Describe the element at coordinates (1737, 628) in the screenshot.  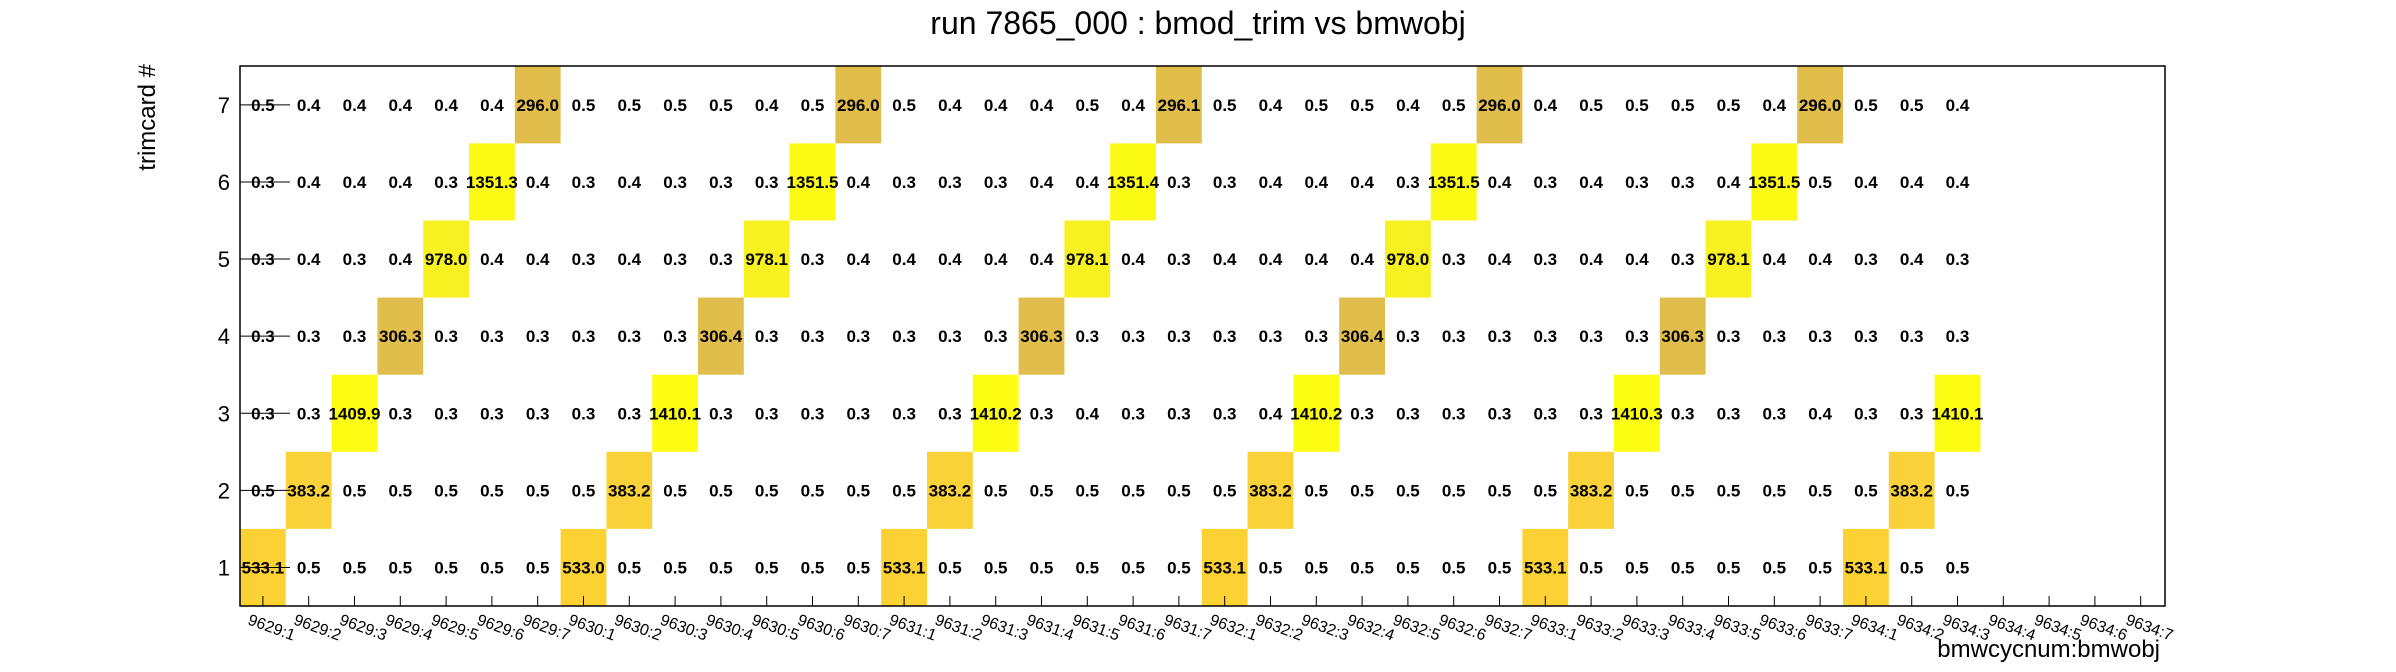
I see `x-tick-label: 9633:5` at that location.